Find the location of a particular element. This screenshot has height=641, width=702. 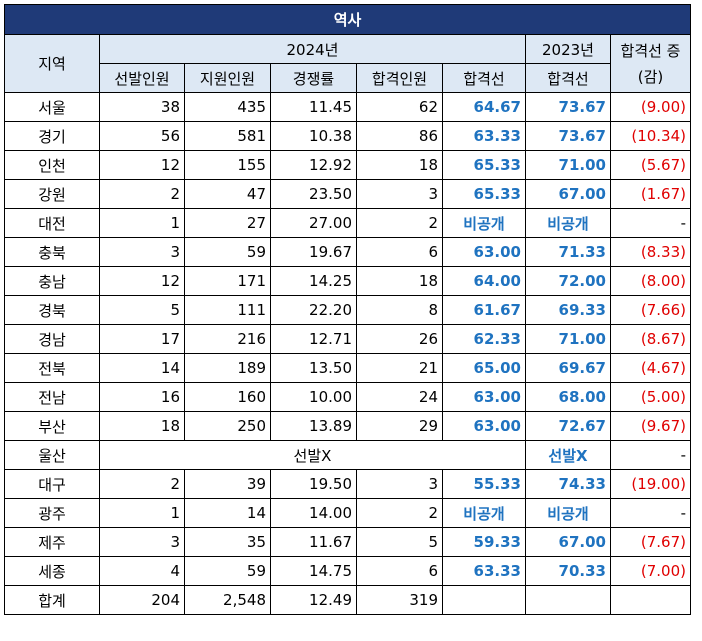

applicants-cell: 189 is located at coordinates (227, 368).